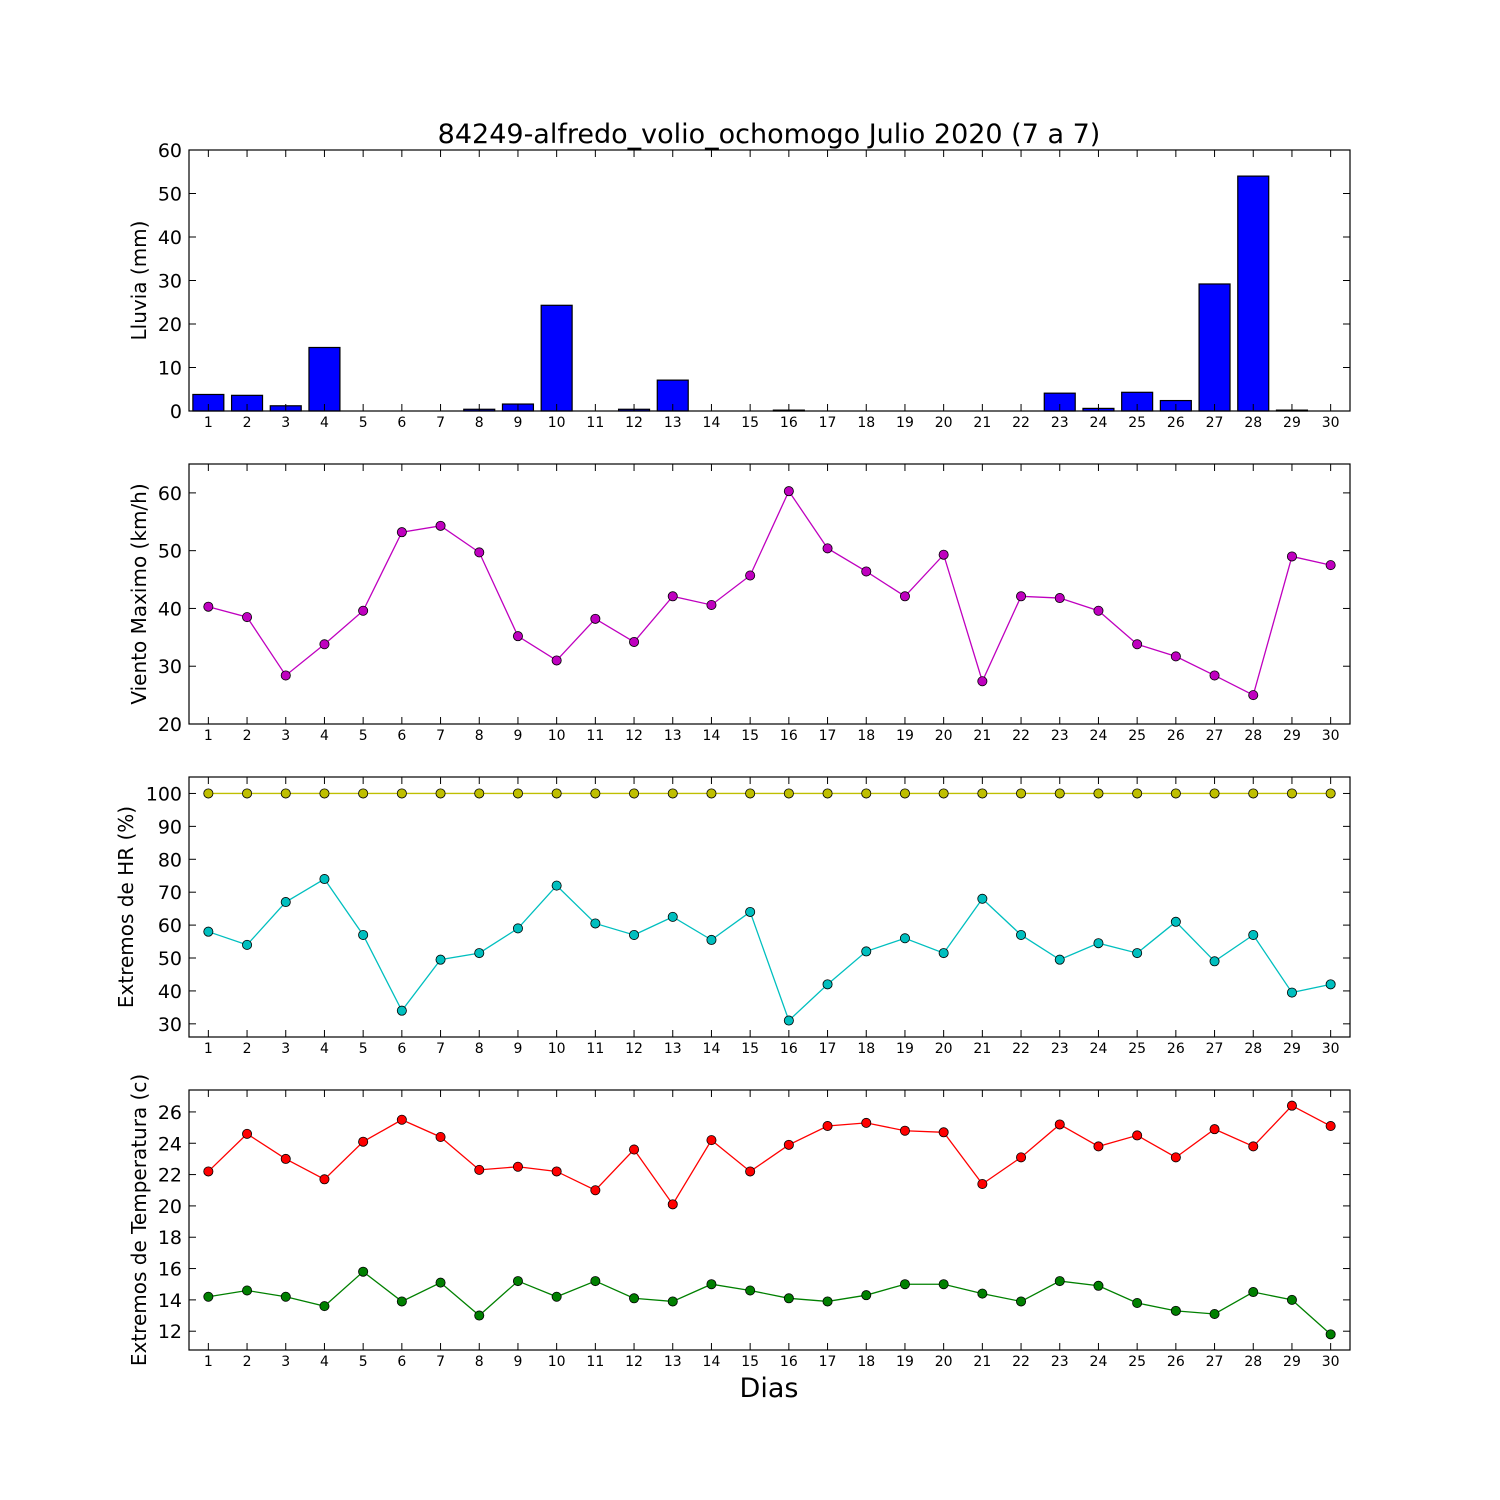  What do you see at coordinates (1099, 1049) in the screenshot?
I see `x-tick-label: 24` at bounding box center [1099, 1049].